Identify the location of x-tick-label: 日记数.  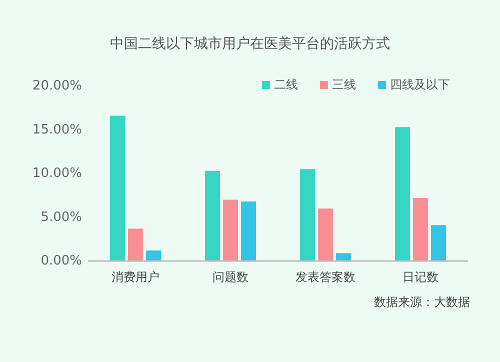
(420, 277).